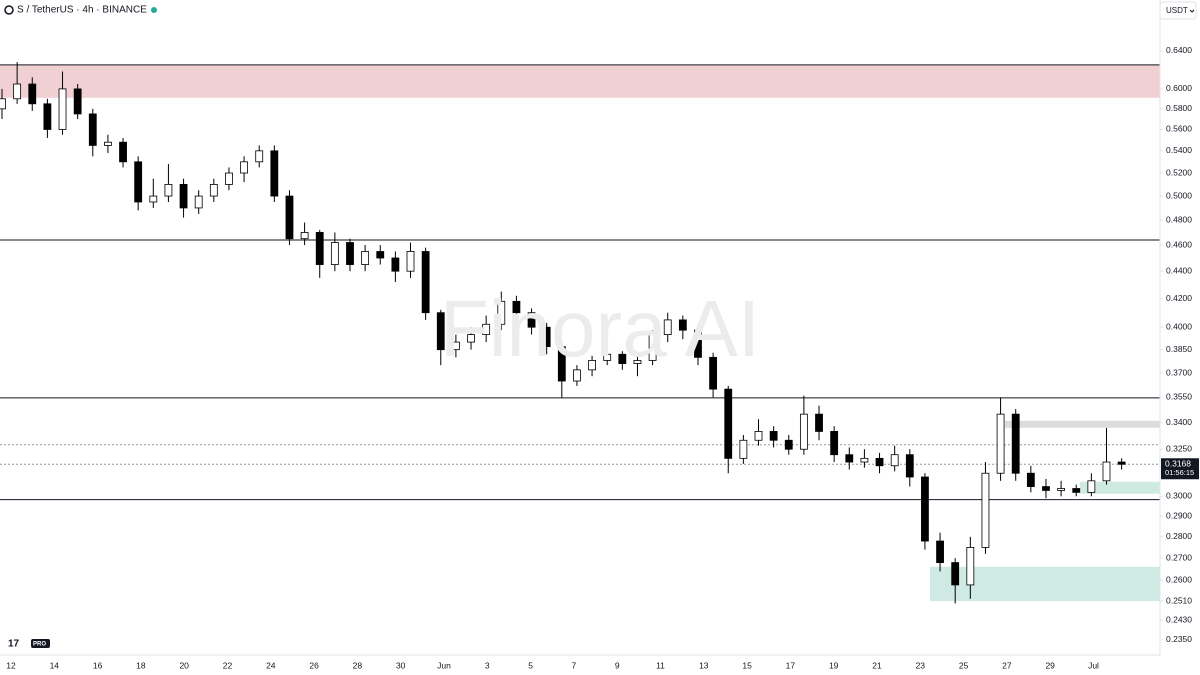 The height and width of the screenshot is (675, 1200). I want to click on y-tick-label: 0.4200, so click(1179, 298).